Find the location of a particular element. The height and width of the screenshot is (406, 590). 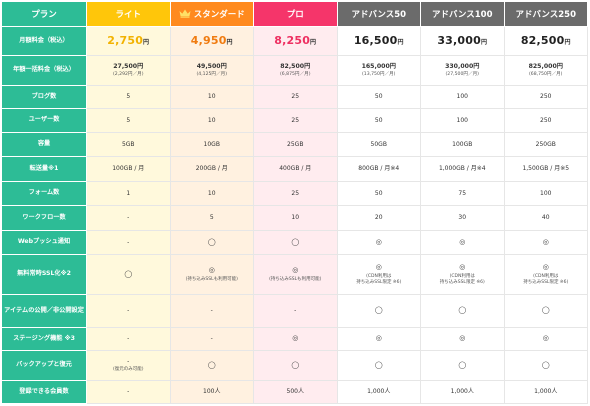

cell-yearly-advance100: 330,000円 (27,500円／月) is located at coordinates (463, 71).